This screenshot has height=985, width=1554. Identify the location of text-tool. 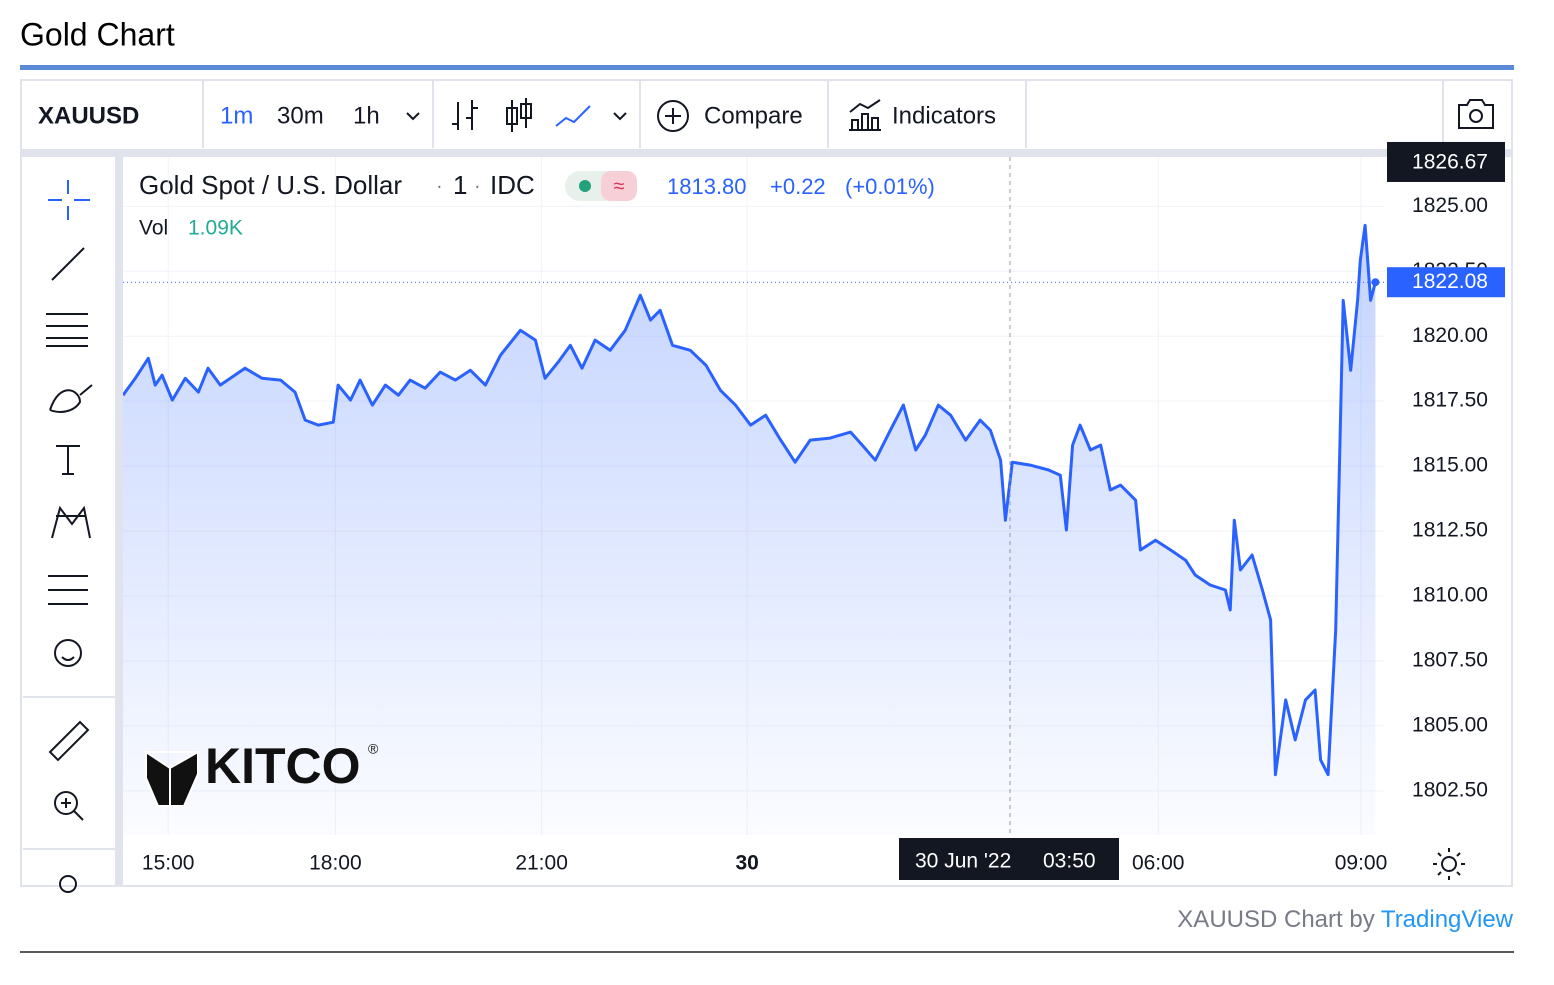
(68, 460).